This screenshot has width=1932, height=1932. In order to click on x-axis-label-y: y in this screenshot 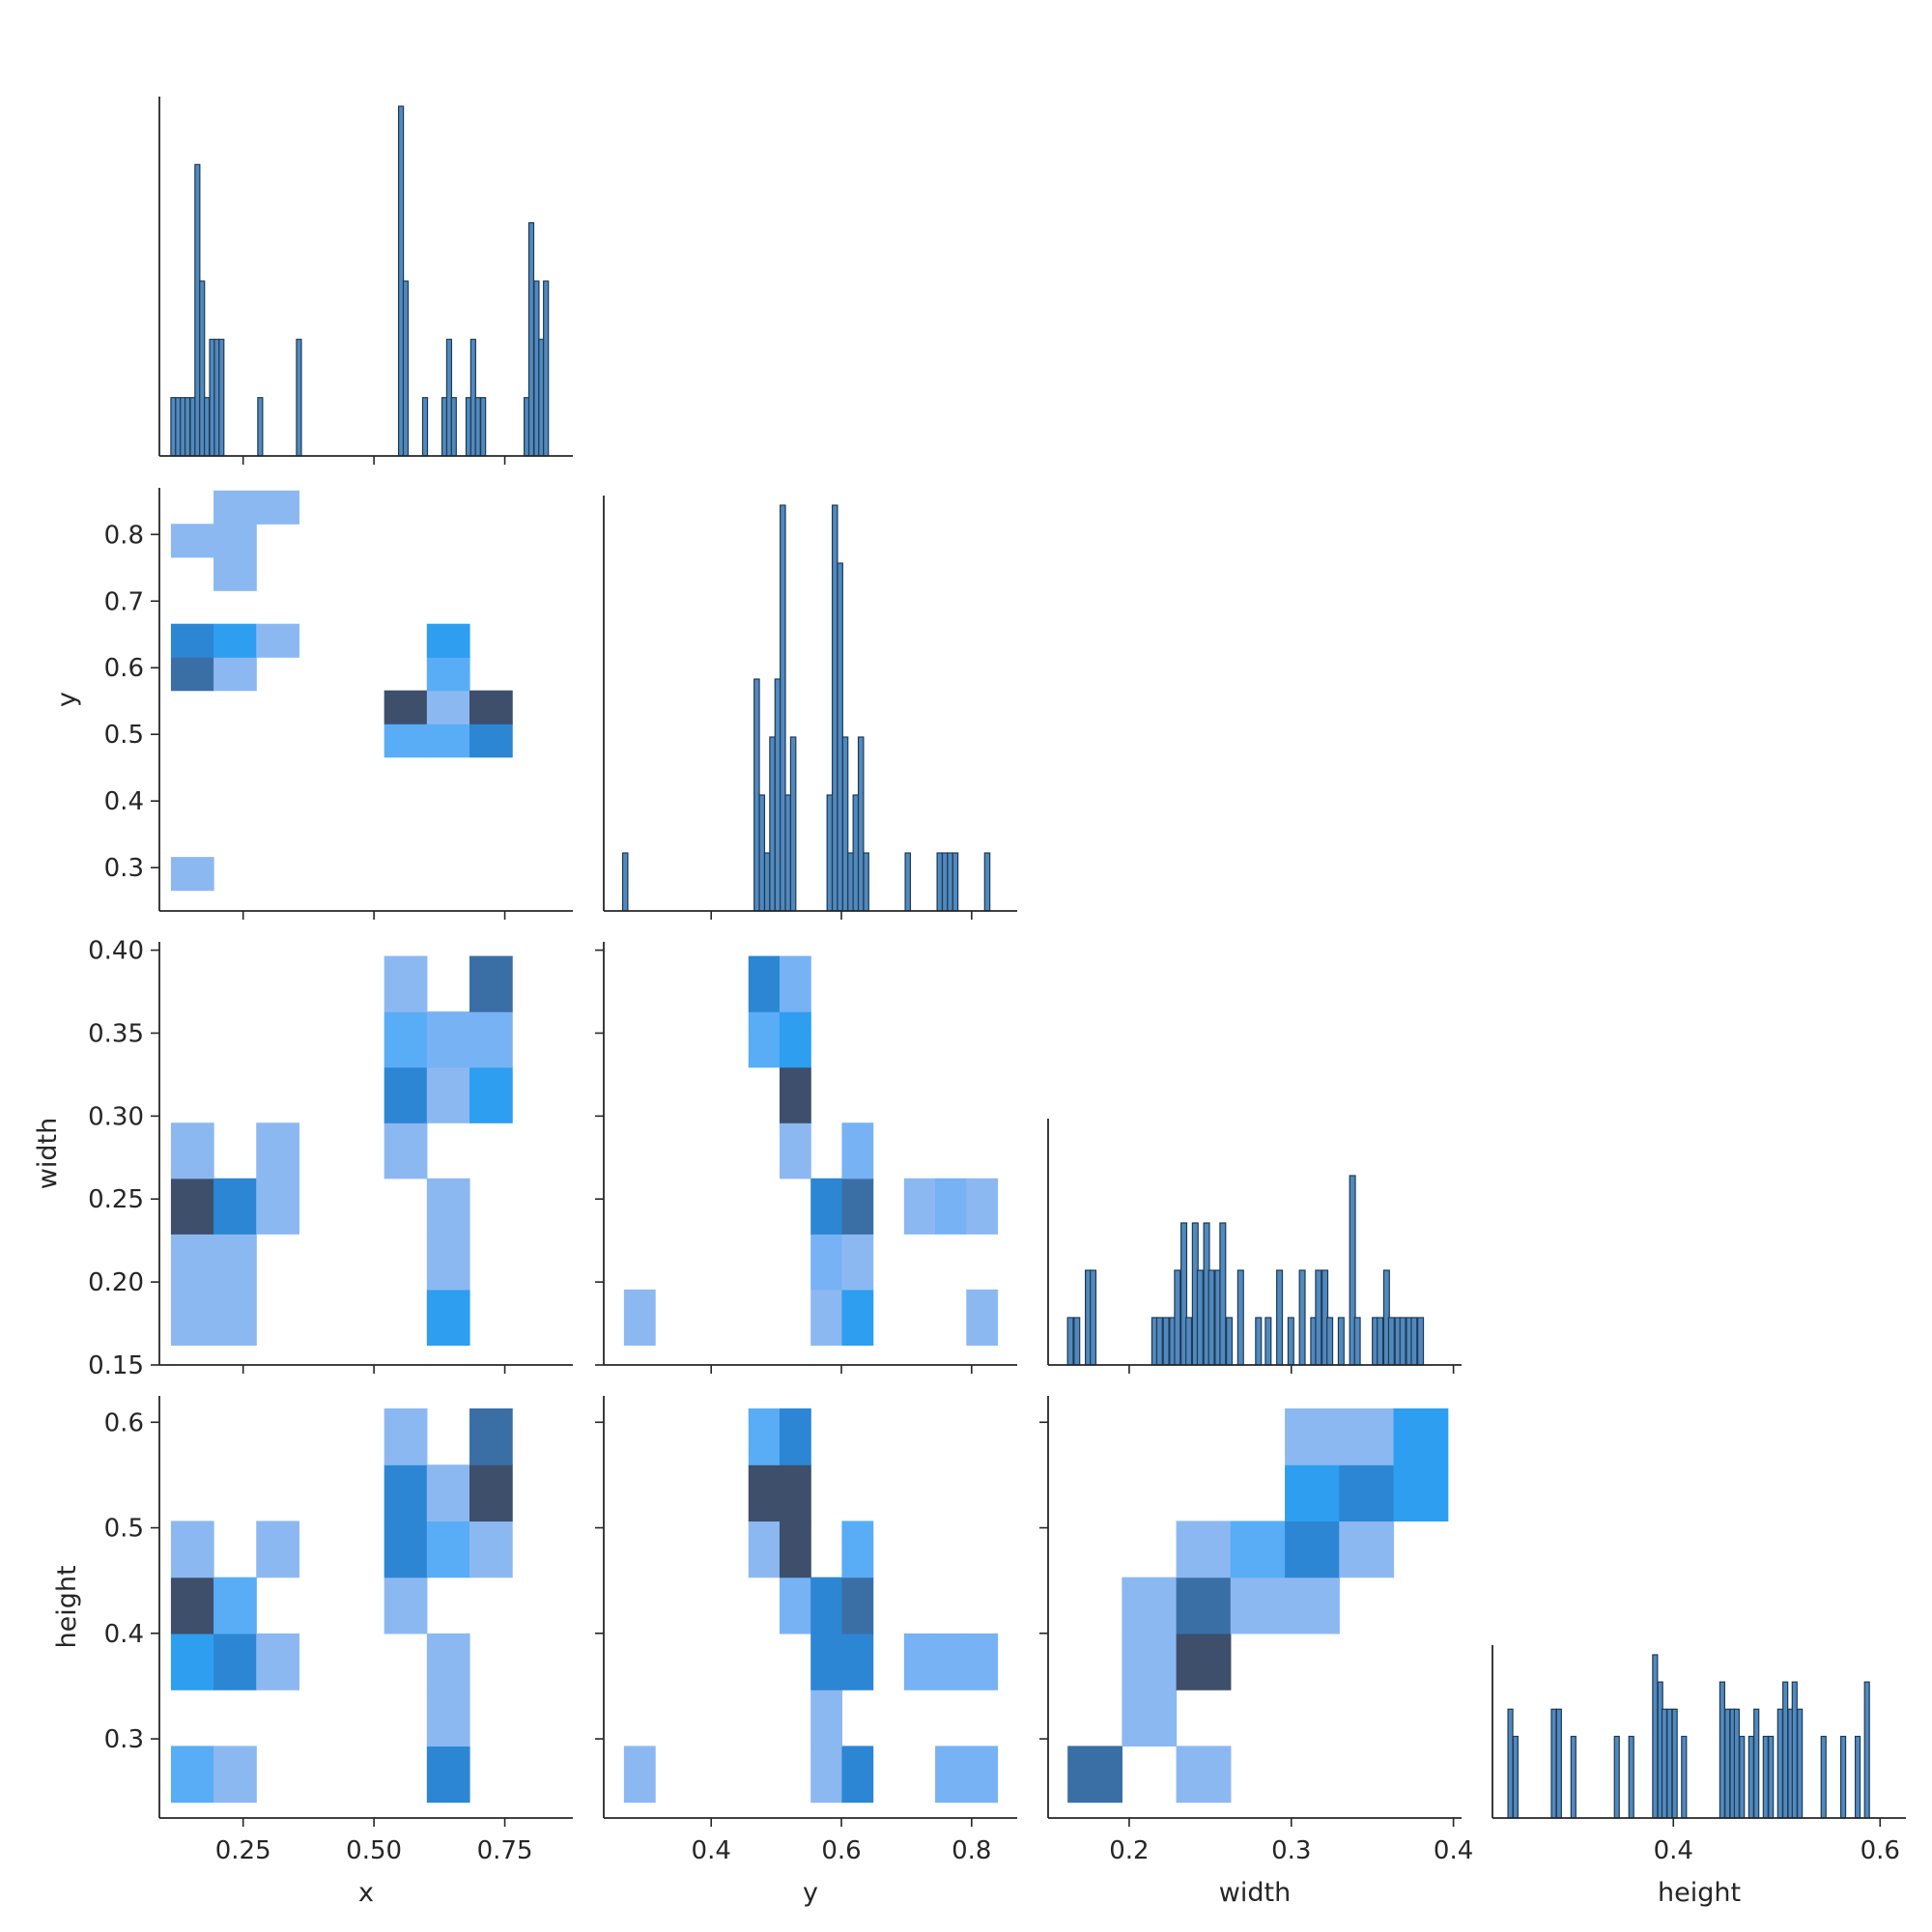, I will do `click(810, 1893)`.